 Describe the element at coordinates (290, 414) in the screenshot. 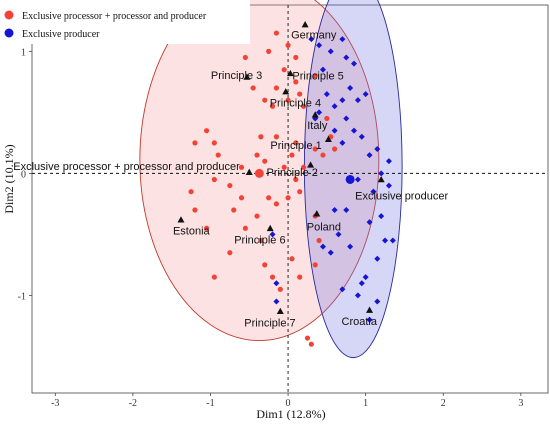

I see `x-axis-title: Dim1 (12.8%)` at that location.